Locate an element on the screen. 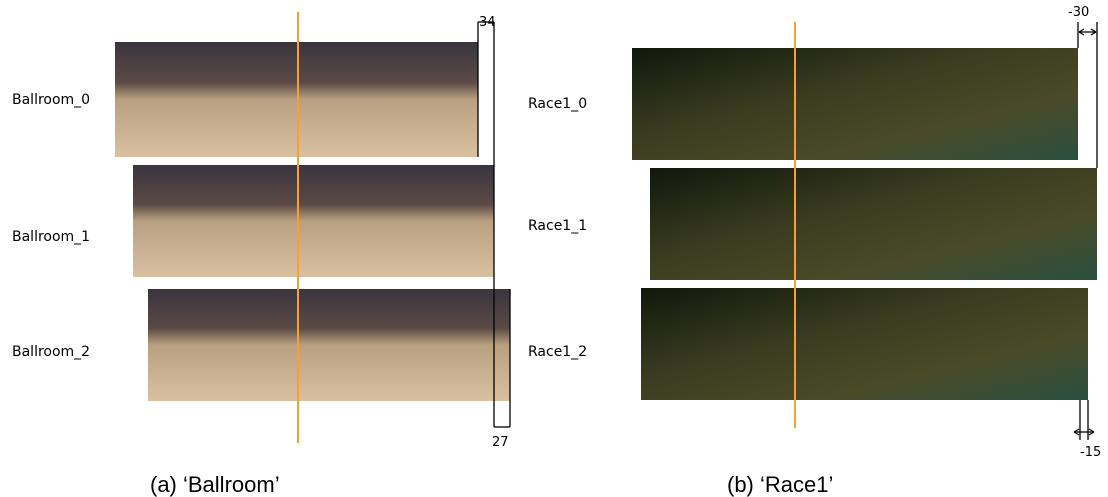  row-label: Race1_0 is located at coordinates (557, 104).